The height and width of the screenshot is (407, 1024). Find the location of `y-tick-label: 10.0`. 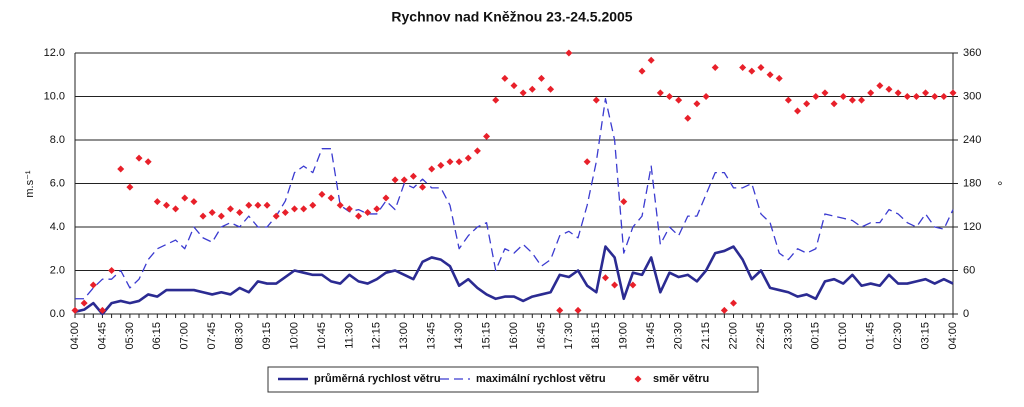

y-tick-label: 10.0 is located at coordinates (54, 96).